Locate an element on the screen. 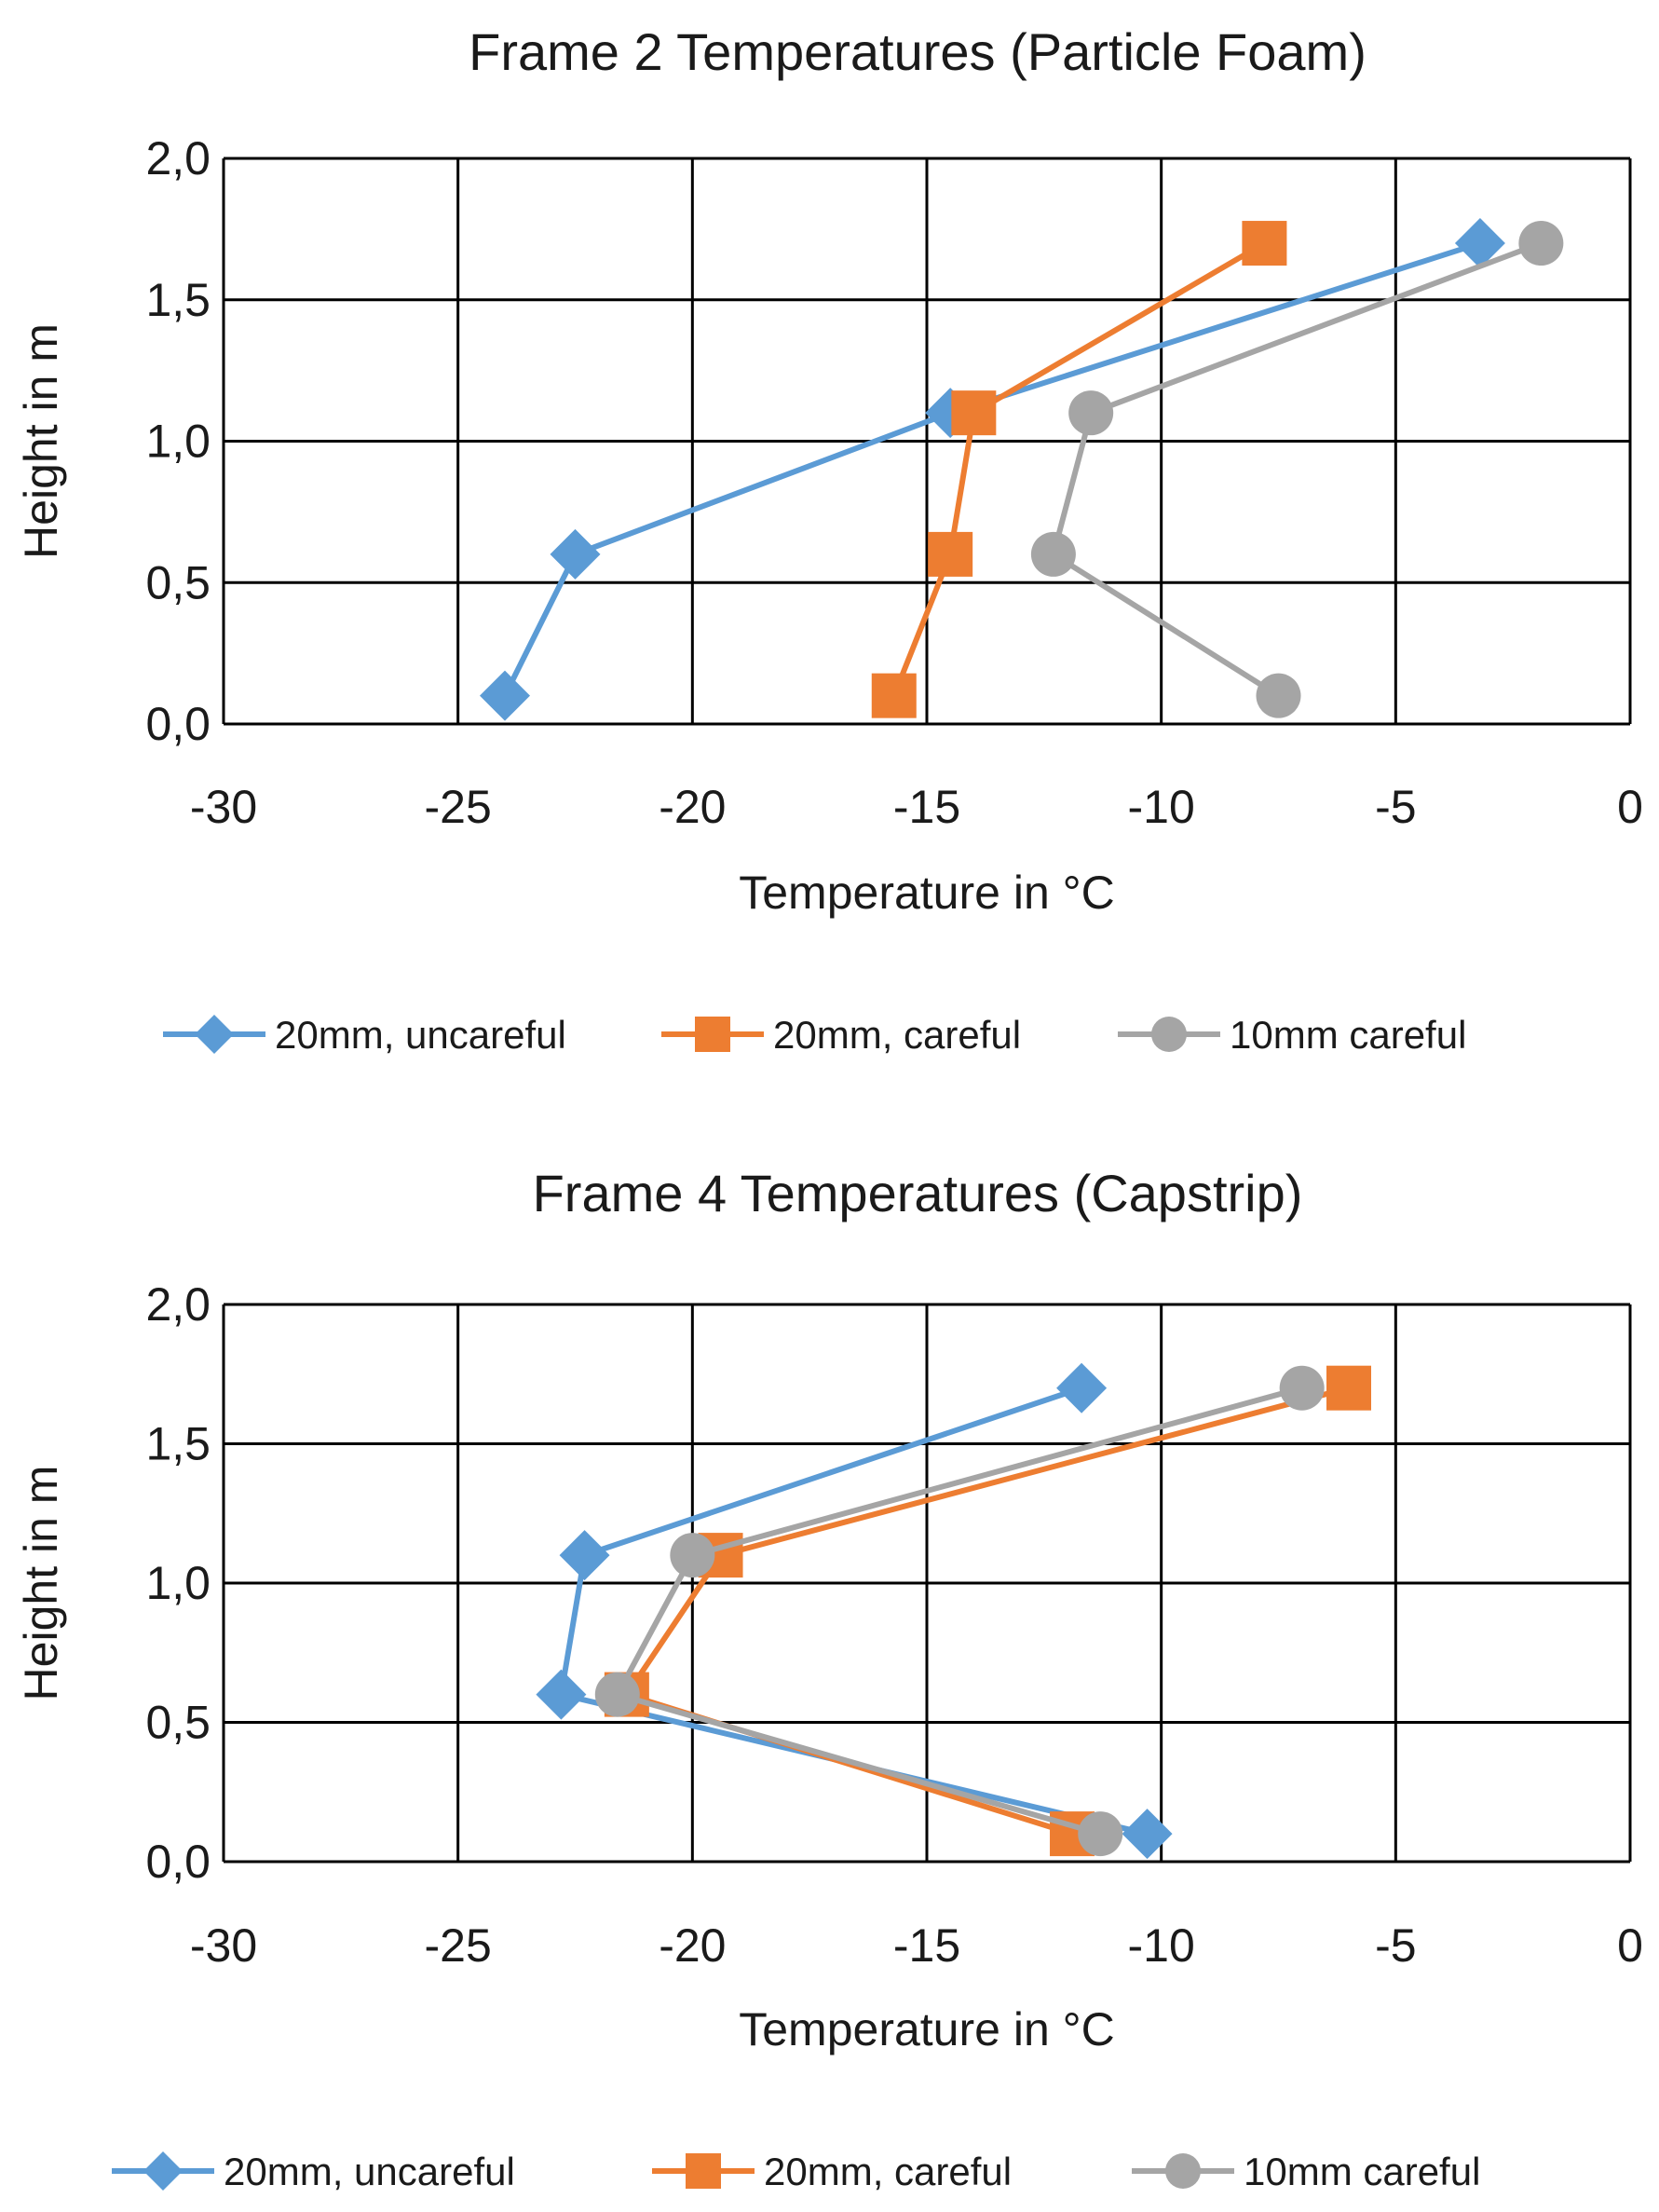 This screenshot has width=1659, height=2212. chart-title: Frame 4 Temperatures (Capstrip) is located at coordinates (918, 1193).